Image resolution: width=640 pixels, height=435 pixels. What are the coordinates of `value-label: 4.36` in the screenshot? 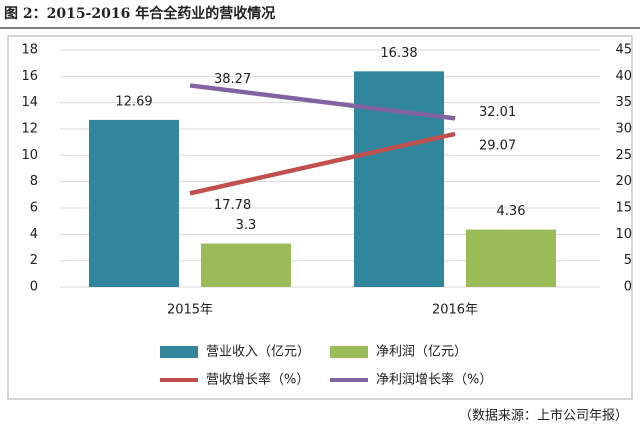 It's located at (511, 211).